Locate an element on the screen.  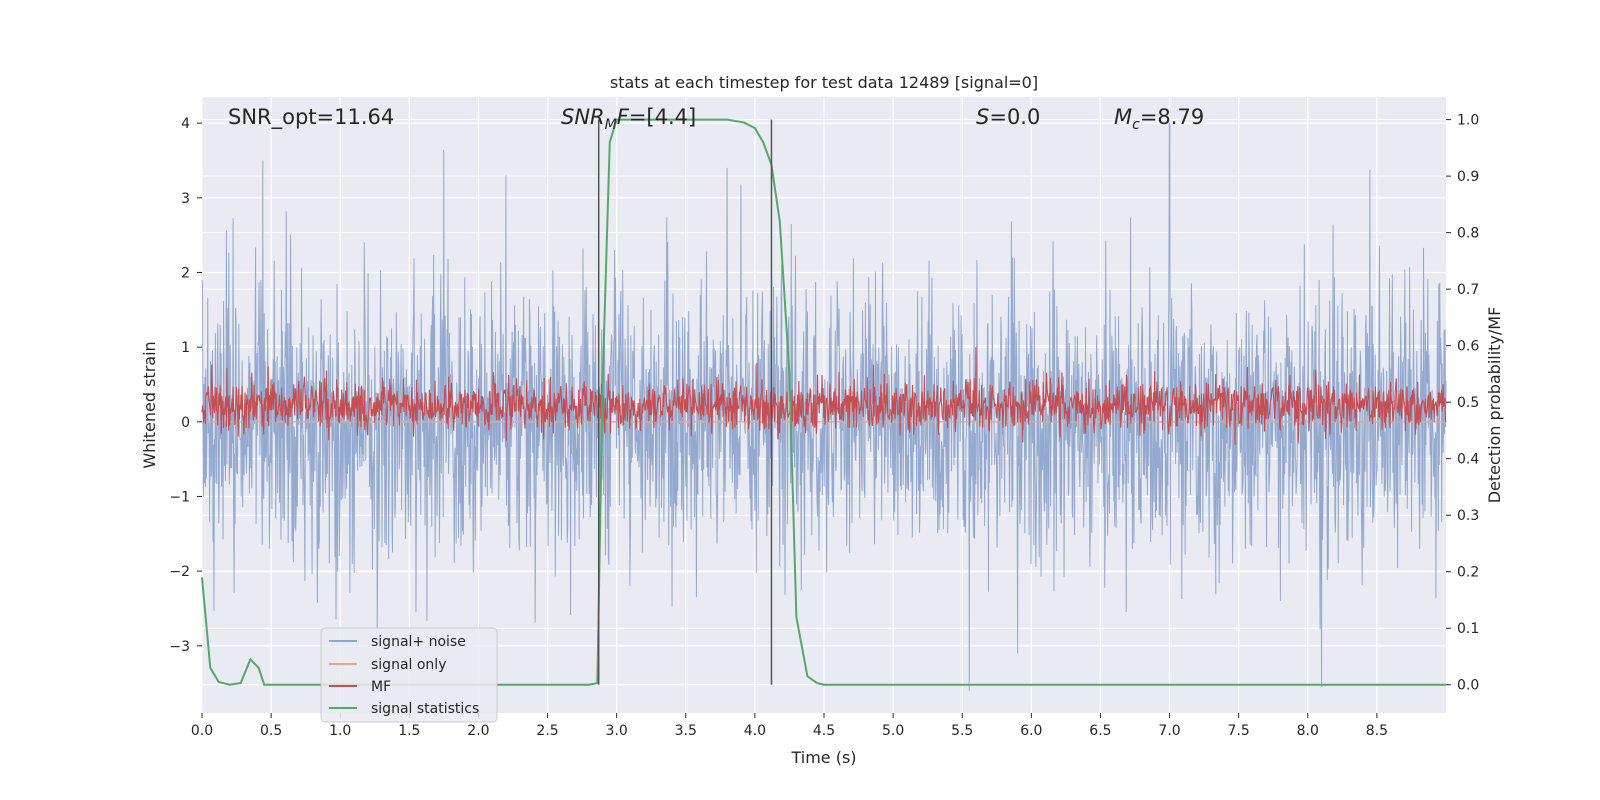
x-tick-label: 1.5 is located at coordinates (409, 731).